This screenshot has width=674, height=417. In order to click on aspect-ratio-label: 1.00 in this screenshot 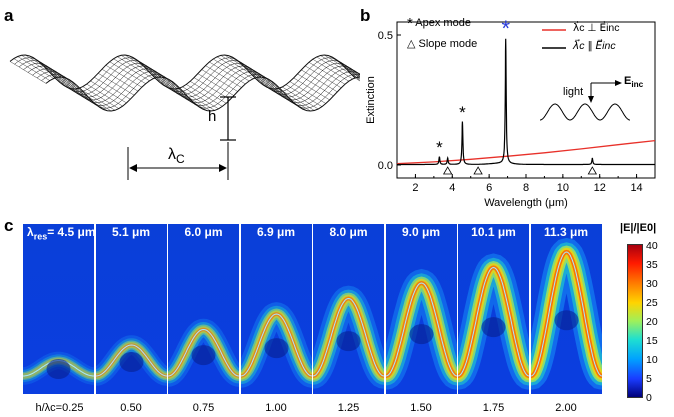, I will do `click(276, 408)`.